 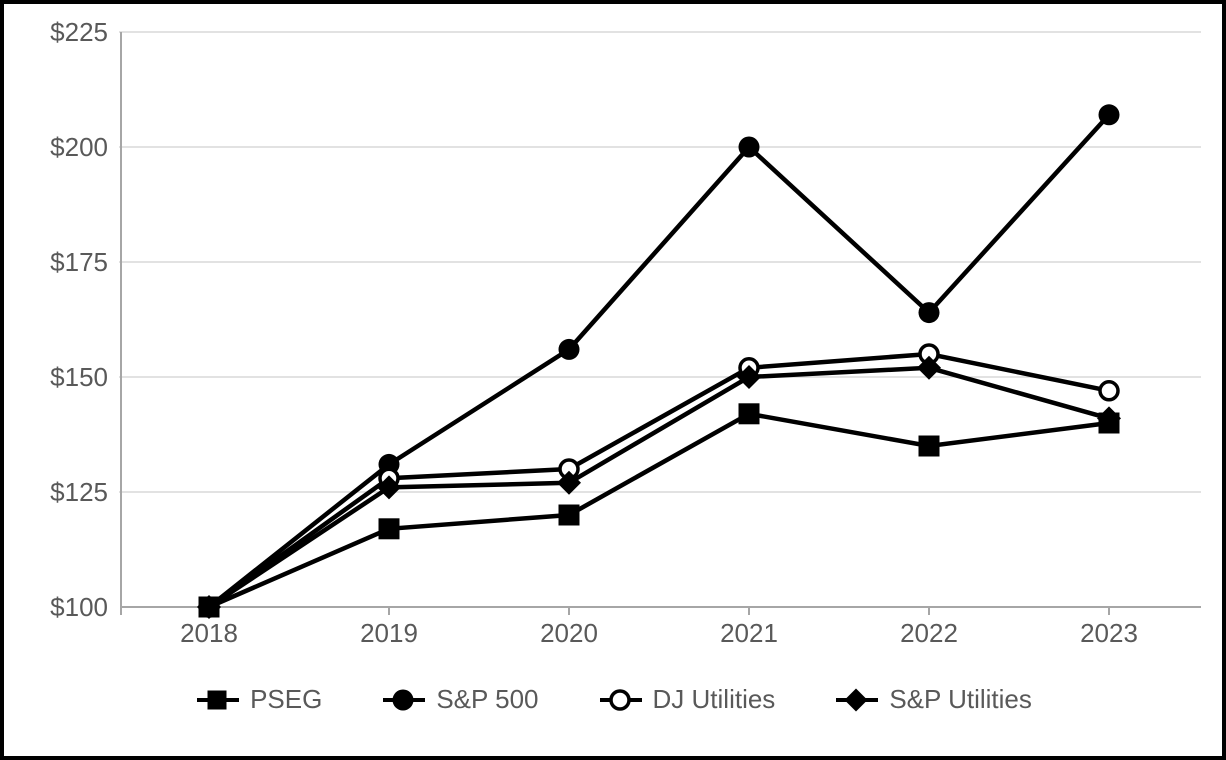 What do you see at coordinates (749, 633) in the screenshot?
I see `x-tick-label: 2021` at bounding box center [749, 633].